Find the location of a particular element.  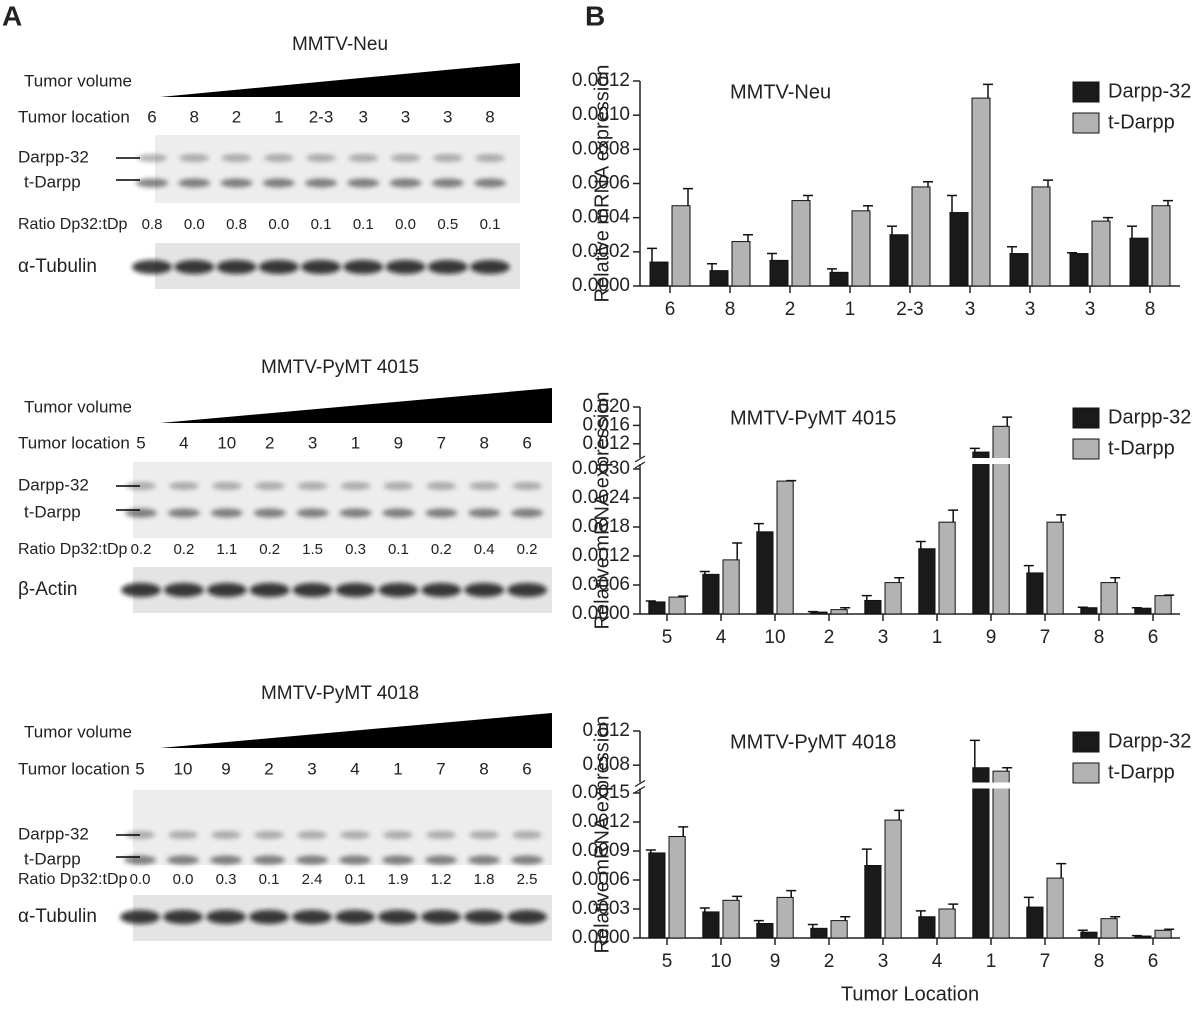

ratio-value: 1.2 is located at coordinates (441, 879).